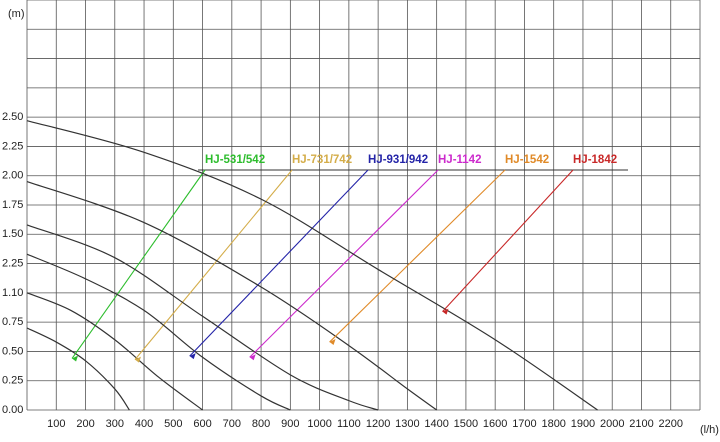  What do you see at coordinates (232, 424) in the screenshot?
I see `x-tick-label: 700` at bounding box center [232, 424].